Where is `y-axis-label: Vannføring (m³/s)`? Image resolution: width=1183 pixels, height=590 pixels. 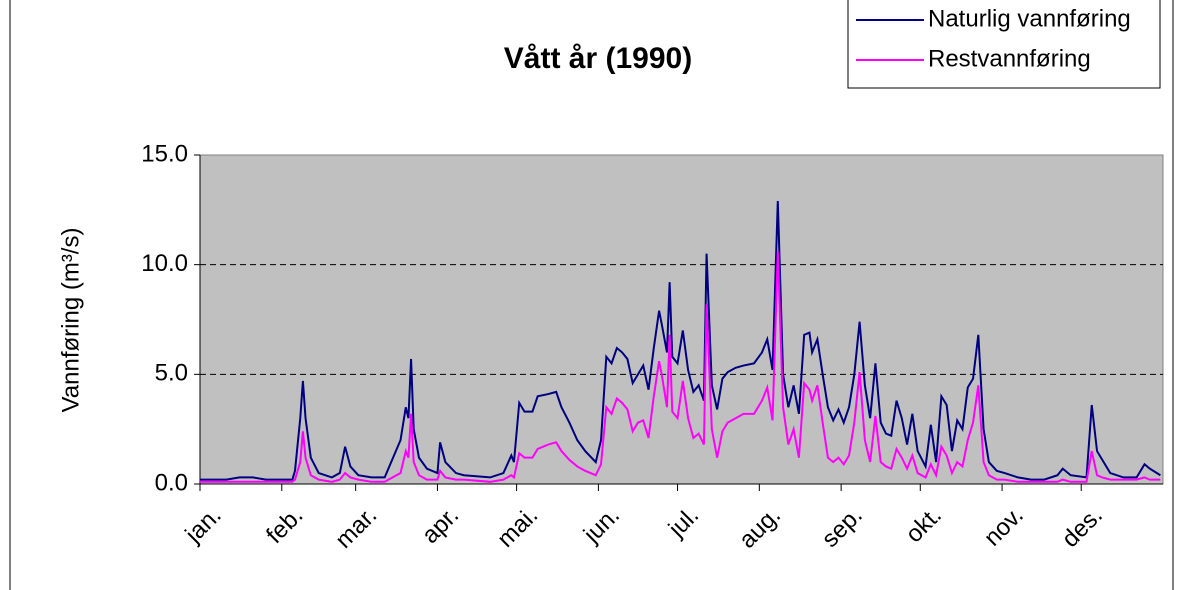
y-axis-label: Vannføring (m³/s) is located at coordinates (70, 320).